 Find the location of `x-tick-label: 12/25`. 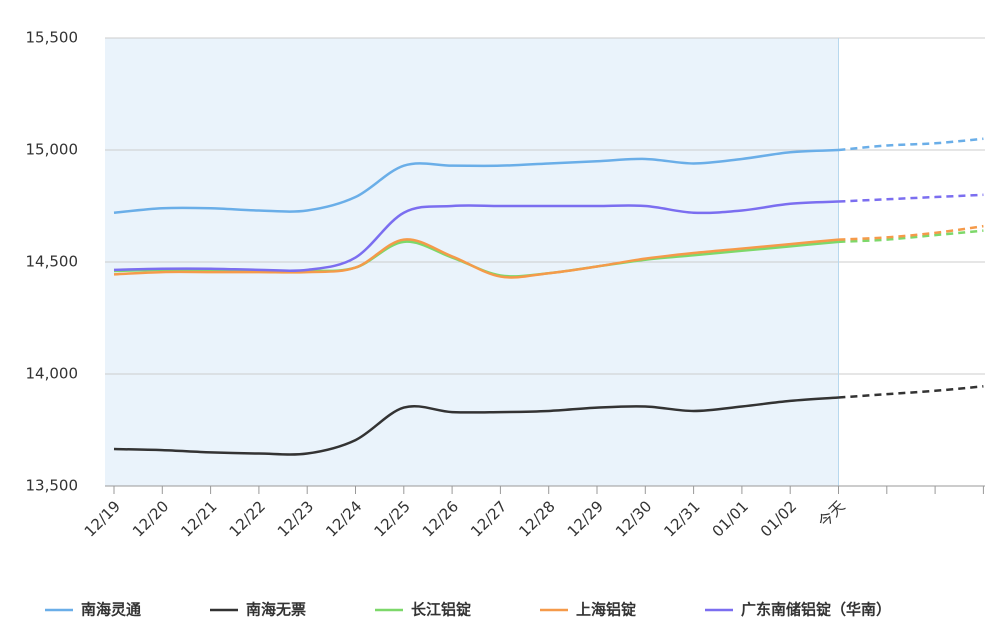

x-tick-label: 12/25 is located at coordinates (392, 518).